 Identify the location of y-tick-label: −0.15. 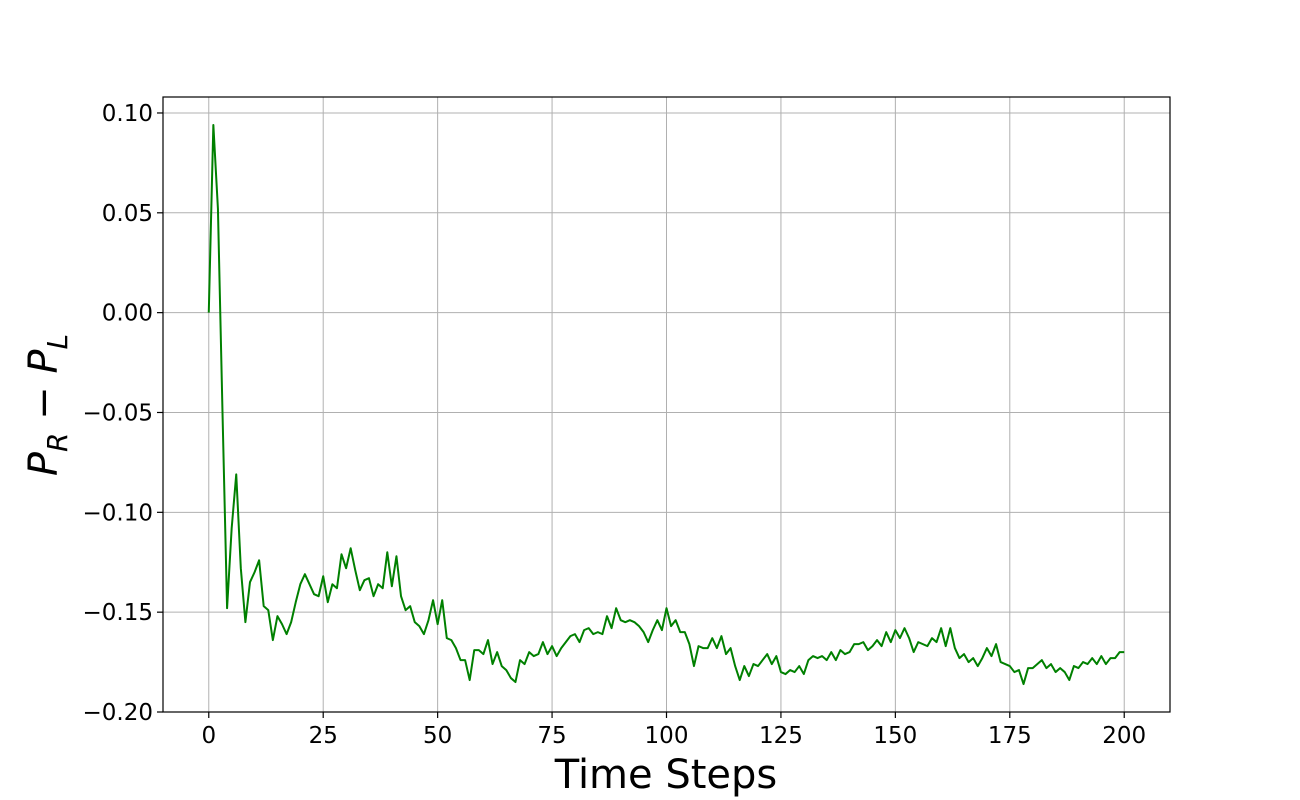
(118, 613).